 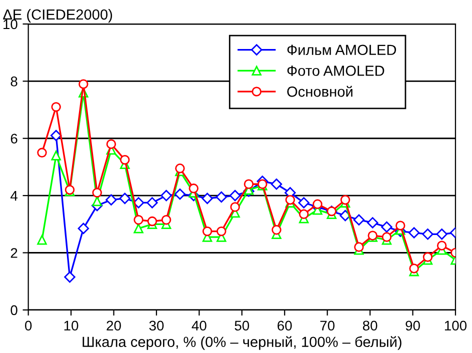 What do you see at coordinates (242, 343) in the screenshot?
I see `x-axis-title: Шкала серого, % (0% – черный, 100% – белый)` at bounding box center [242, 343].